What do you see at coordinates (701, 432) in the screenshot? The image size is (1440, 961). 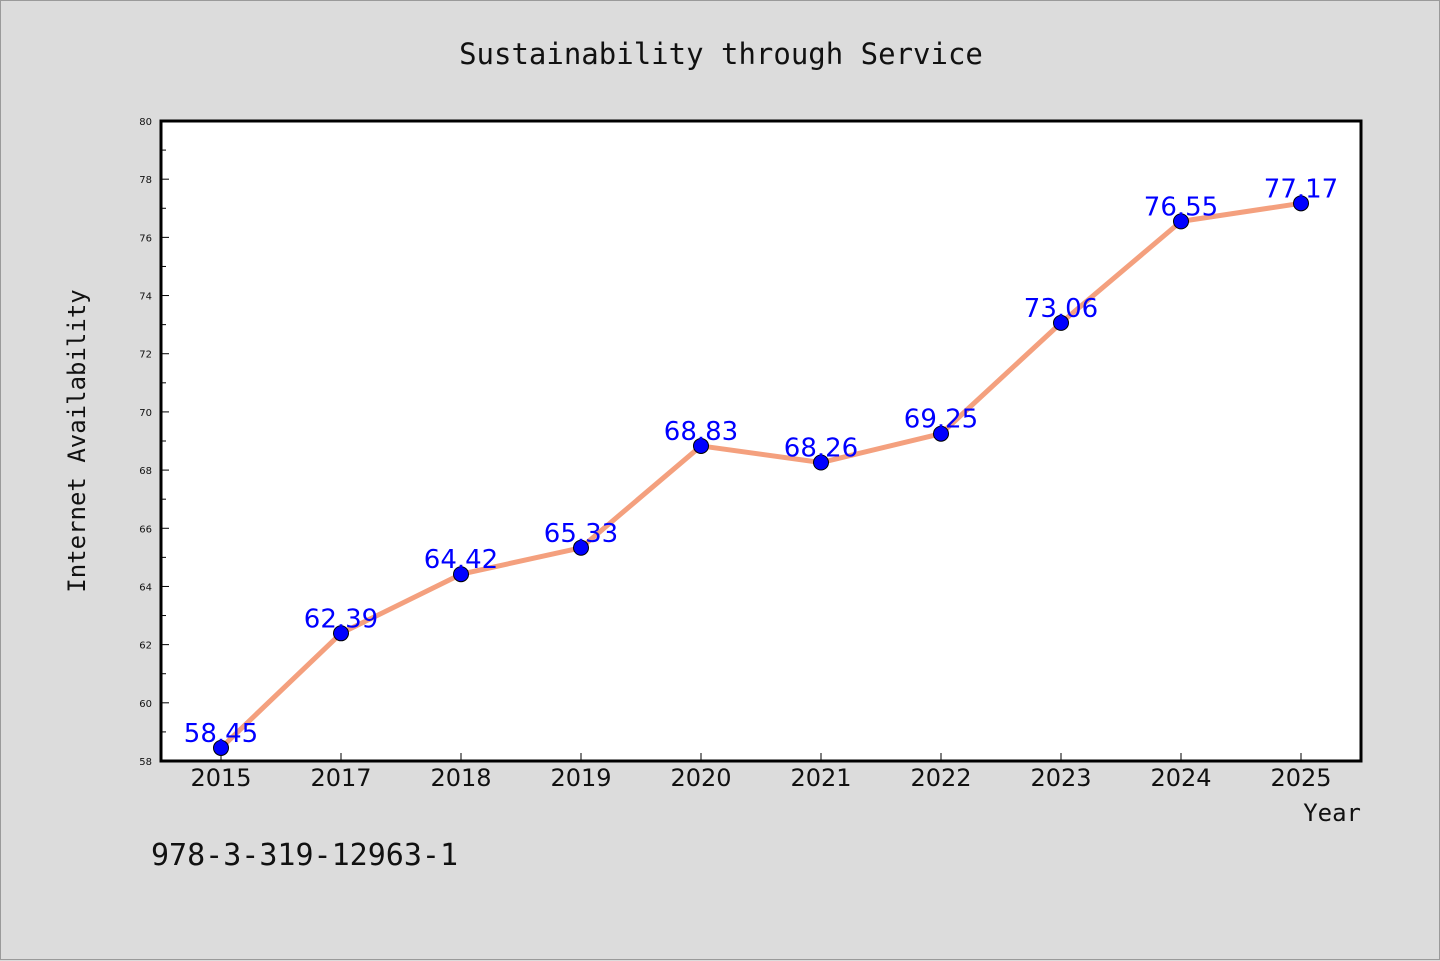 I see `data-label: 68.83` at bounding box center [701, 432].